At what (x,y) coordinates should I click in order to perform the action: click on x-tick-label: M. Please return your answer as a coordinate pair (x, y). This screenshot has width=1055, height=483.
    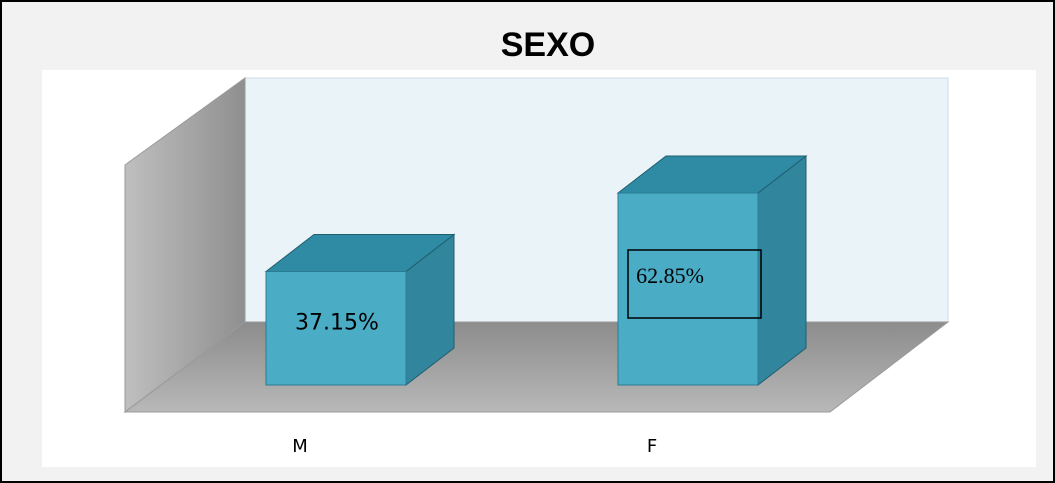
    Looking at the image, I should click on (300, 446).